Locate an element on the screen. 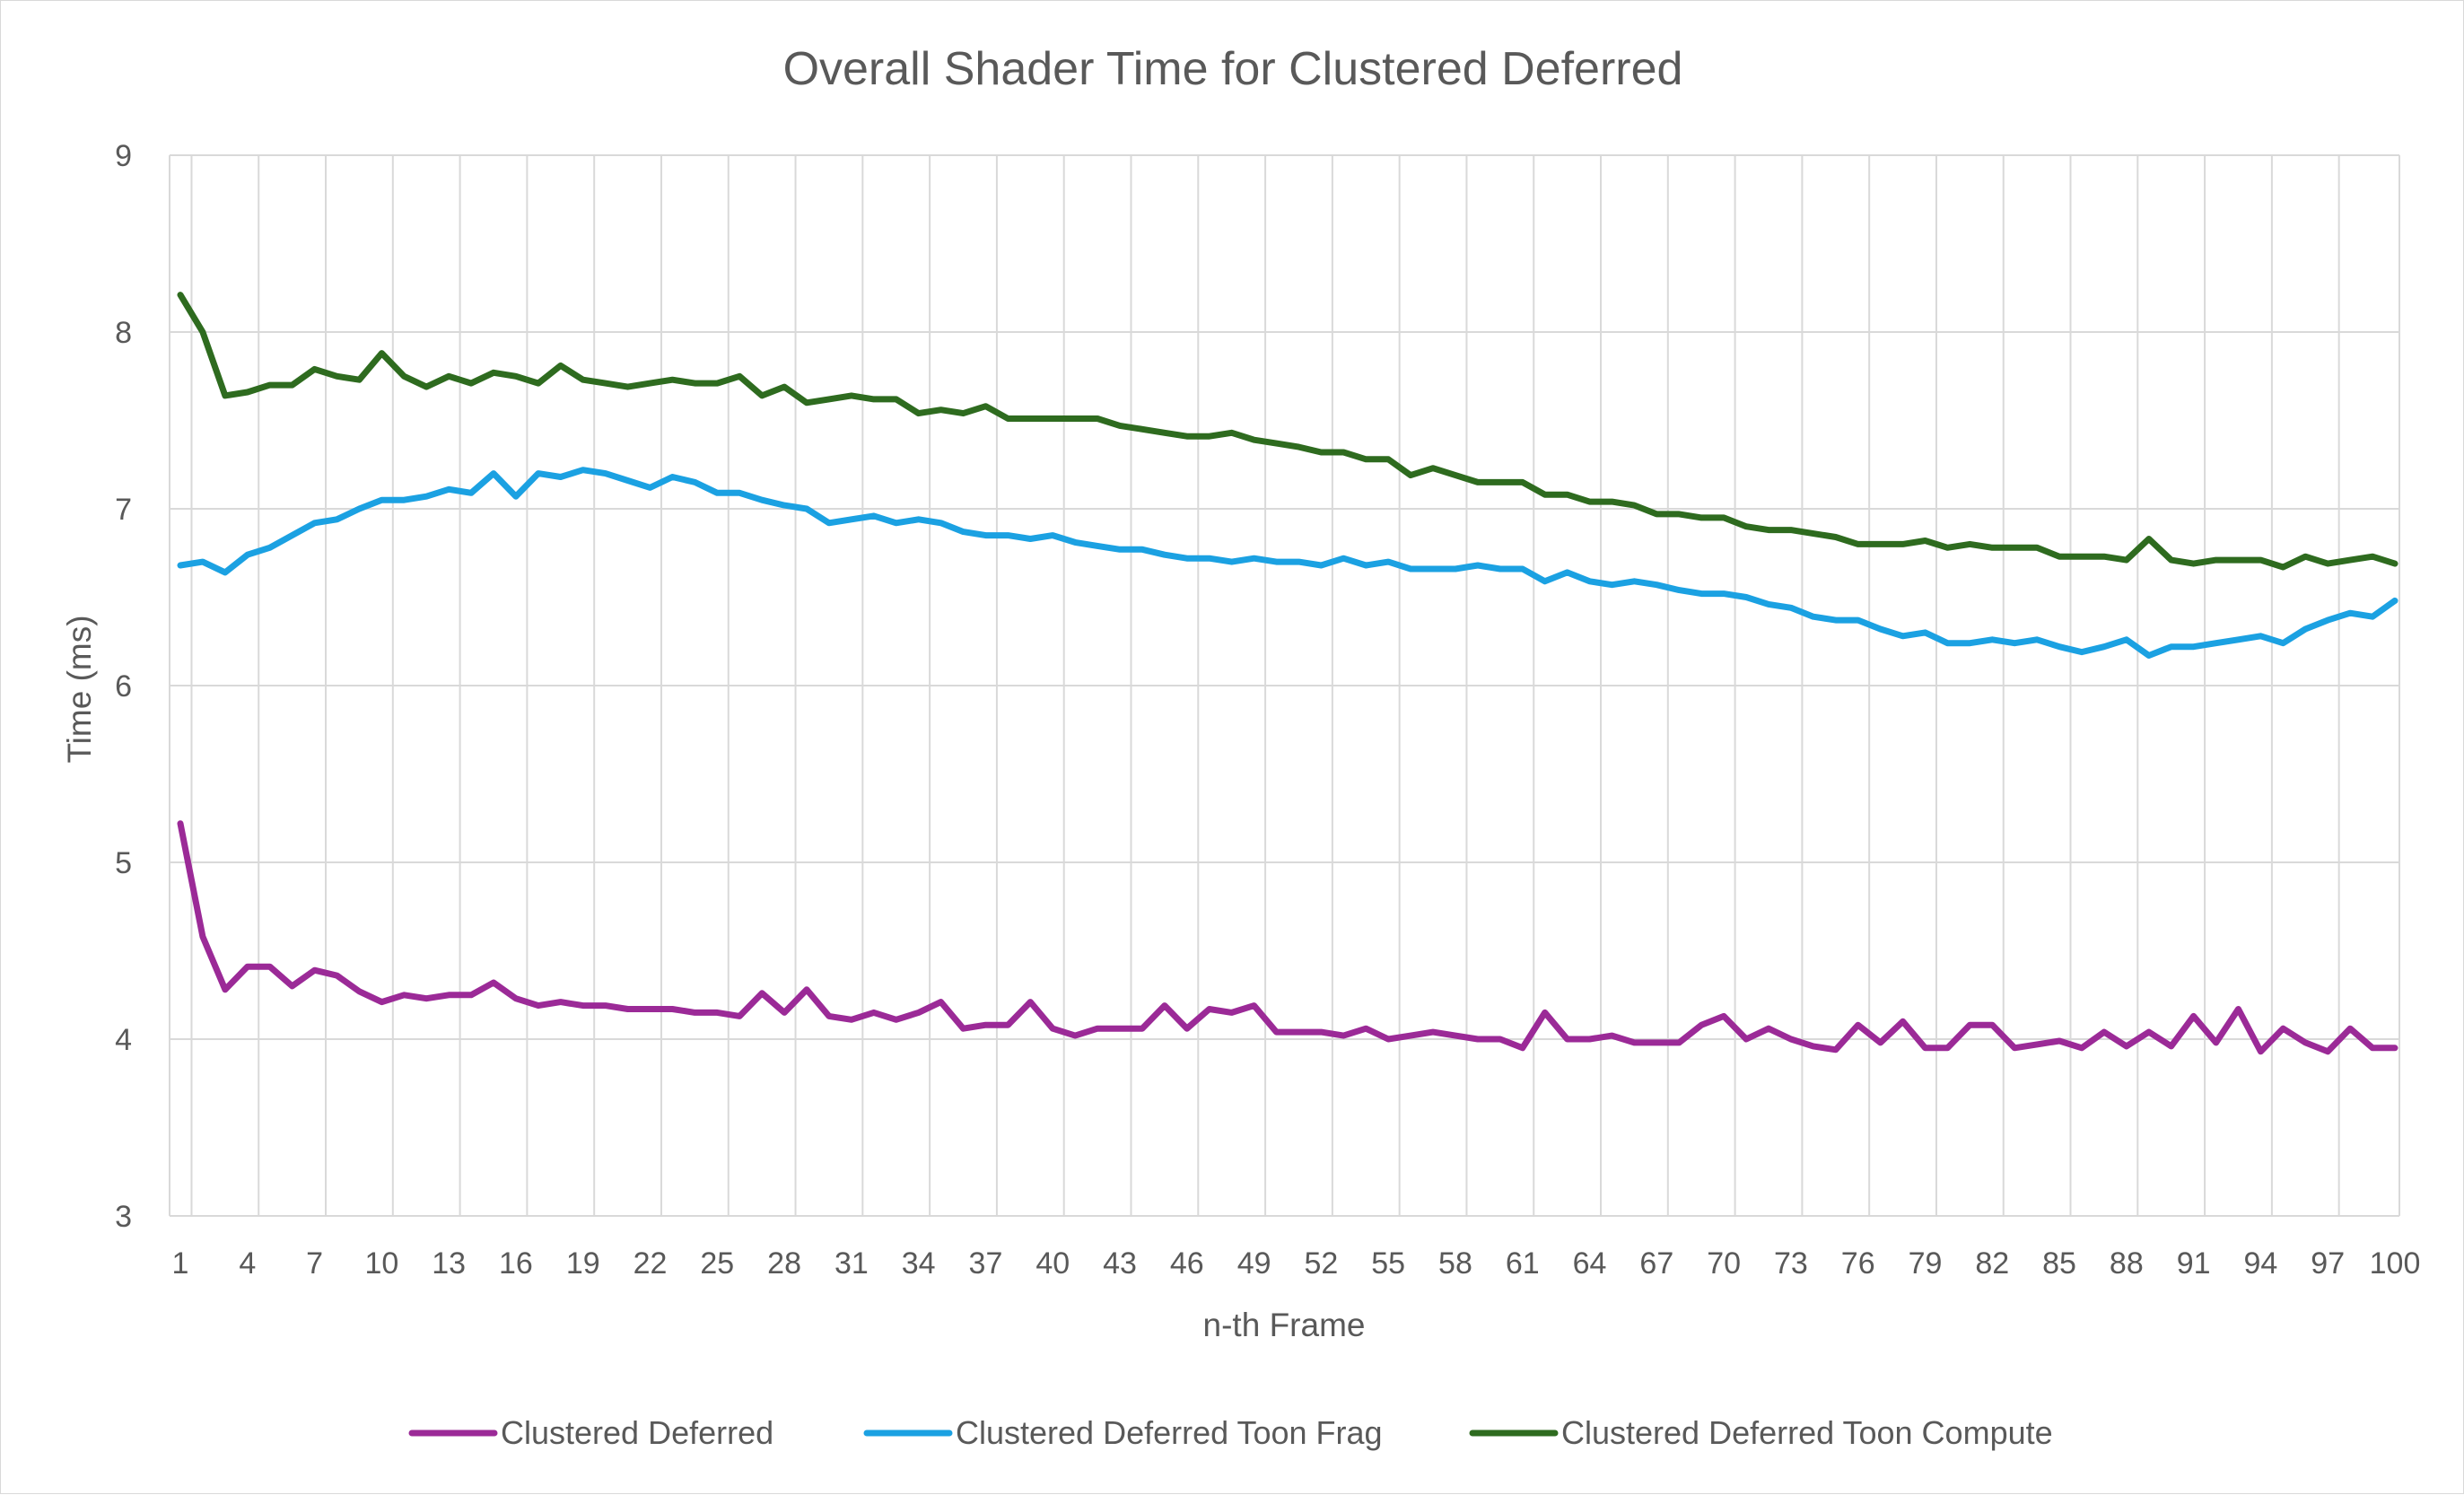 Image resolution: width=2464 pixels, height=1495 pixels. x-tick-label: 34 is located at coordinates (919, 1263).